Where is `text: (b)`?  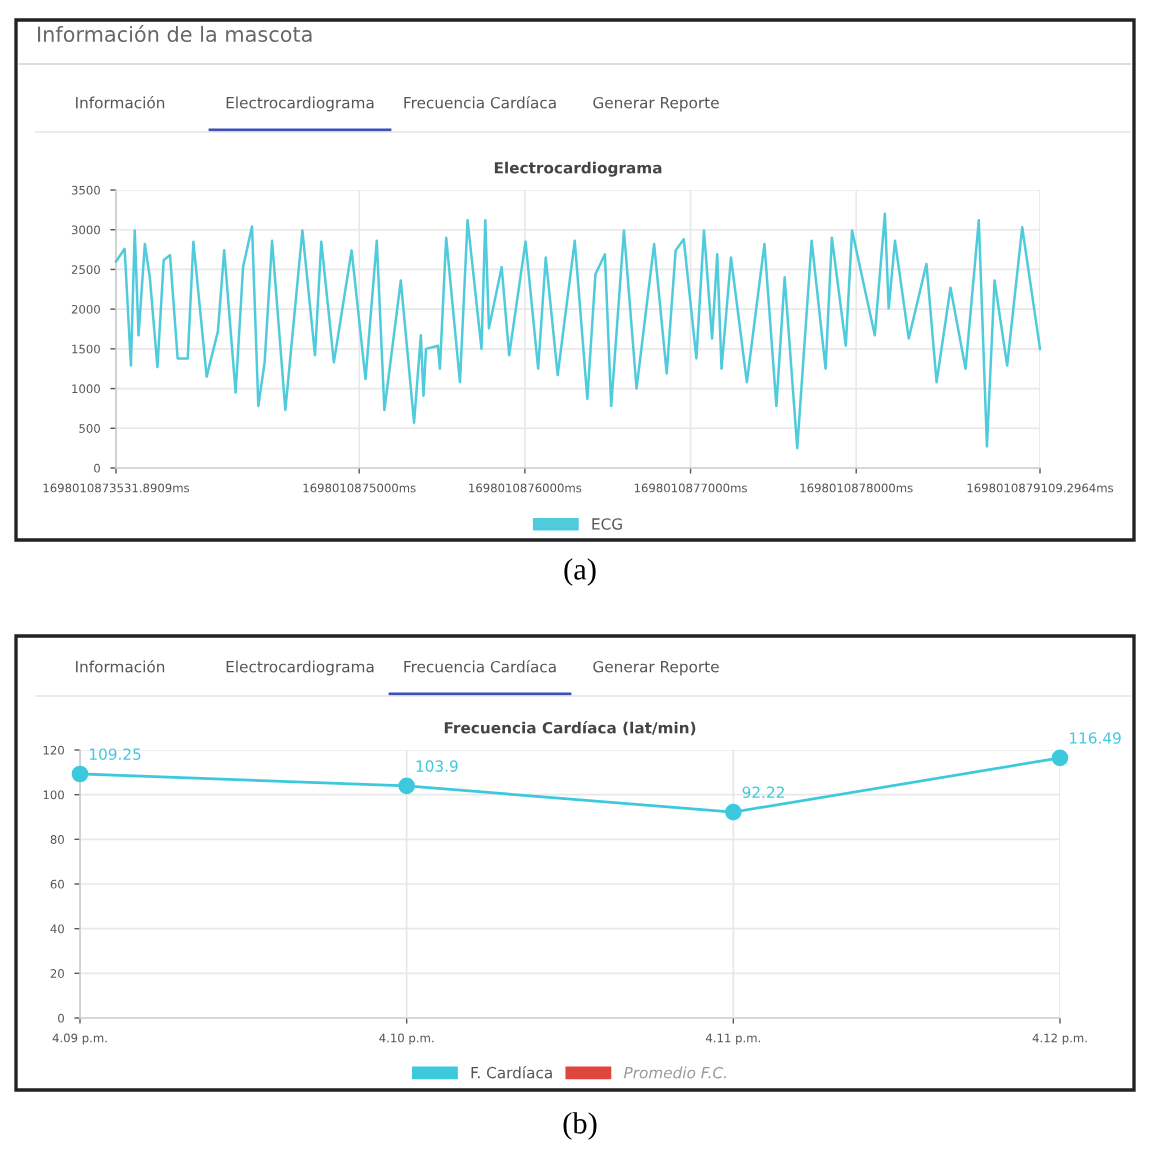 text: (b) is located at coordinates (580, 1126).